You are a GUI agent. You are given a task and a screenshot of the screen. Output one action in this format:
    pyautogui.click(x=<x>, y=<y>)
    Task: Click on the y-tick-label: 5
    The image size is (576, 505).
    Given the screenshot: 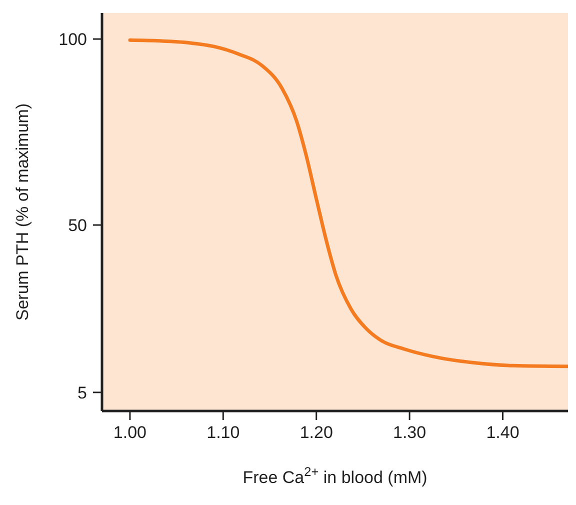 What is the action you would take?
    pyautogui.click(x=82, y=392)
    